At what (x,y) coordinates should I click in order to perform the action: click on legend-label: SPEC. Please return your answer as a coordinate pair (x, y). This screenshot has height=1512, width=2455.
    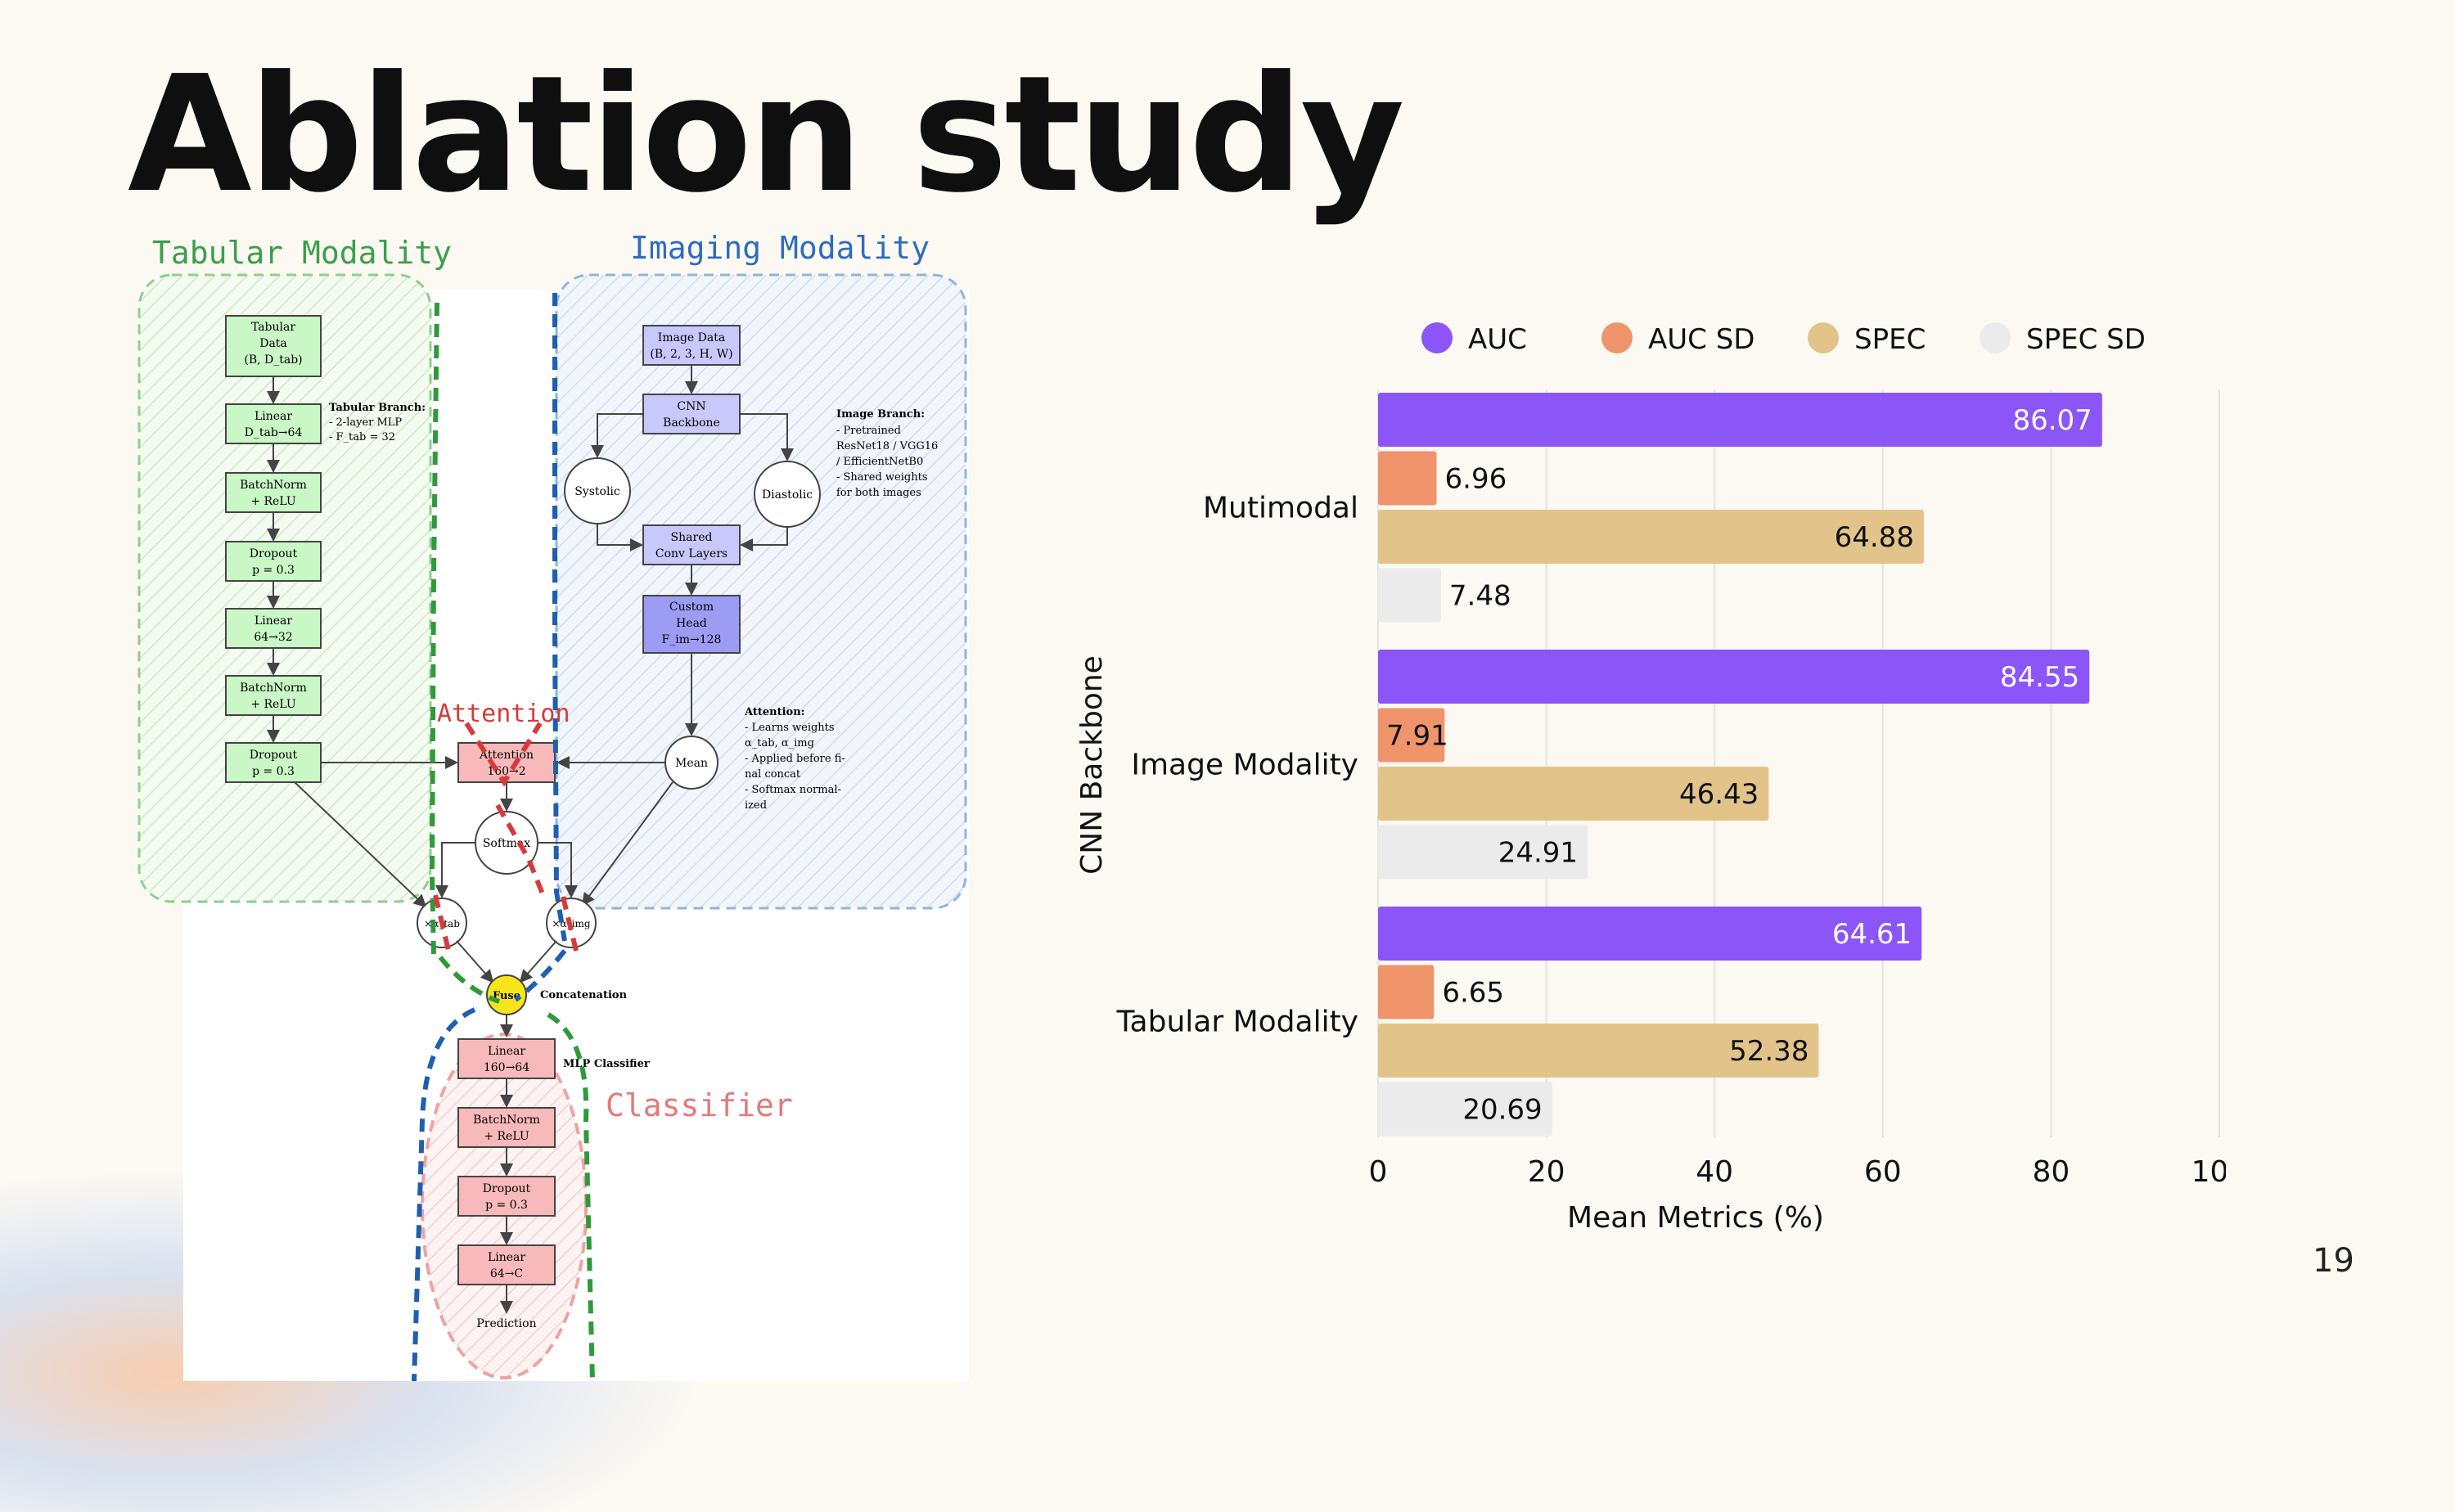
    Looking at the image, I should click on (1890, 340).